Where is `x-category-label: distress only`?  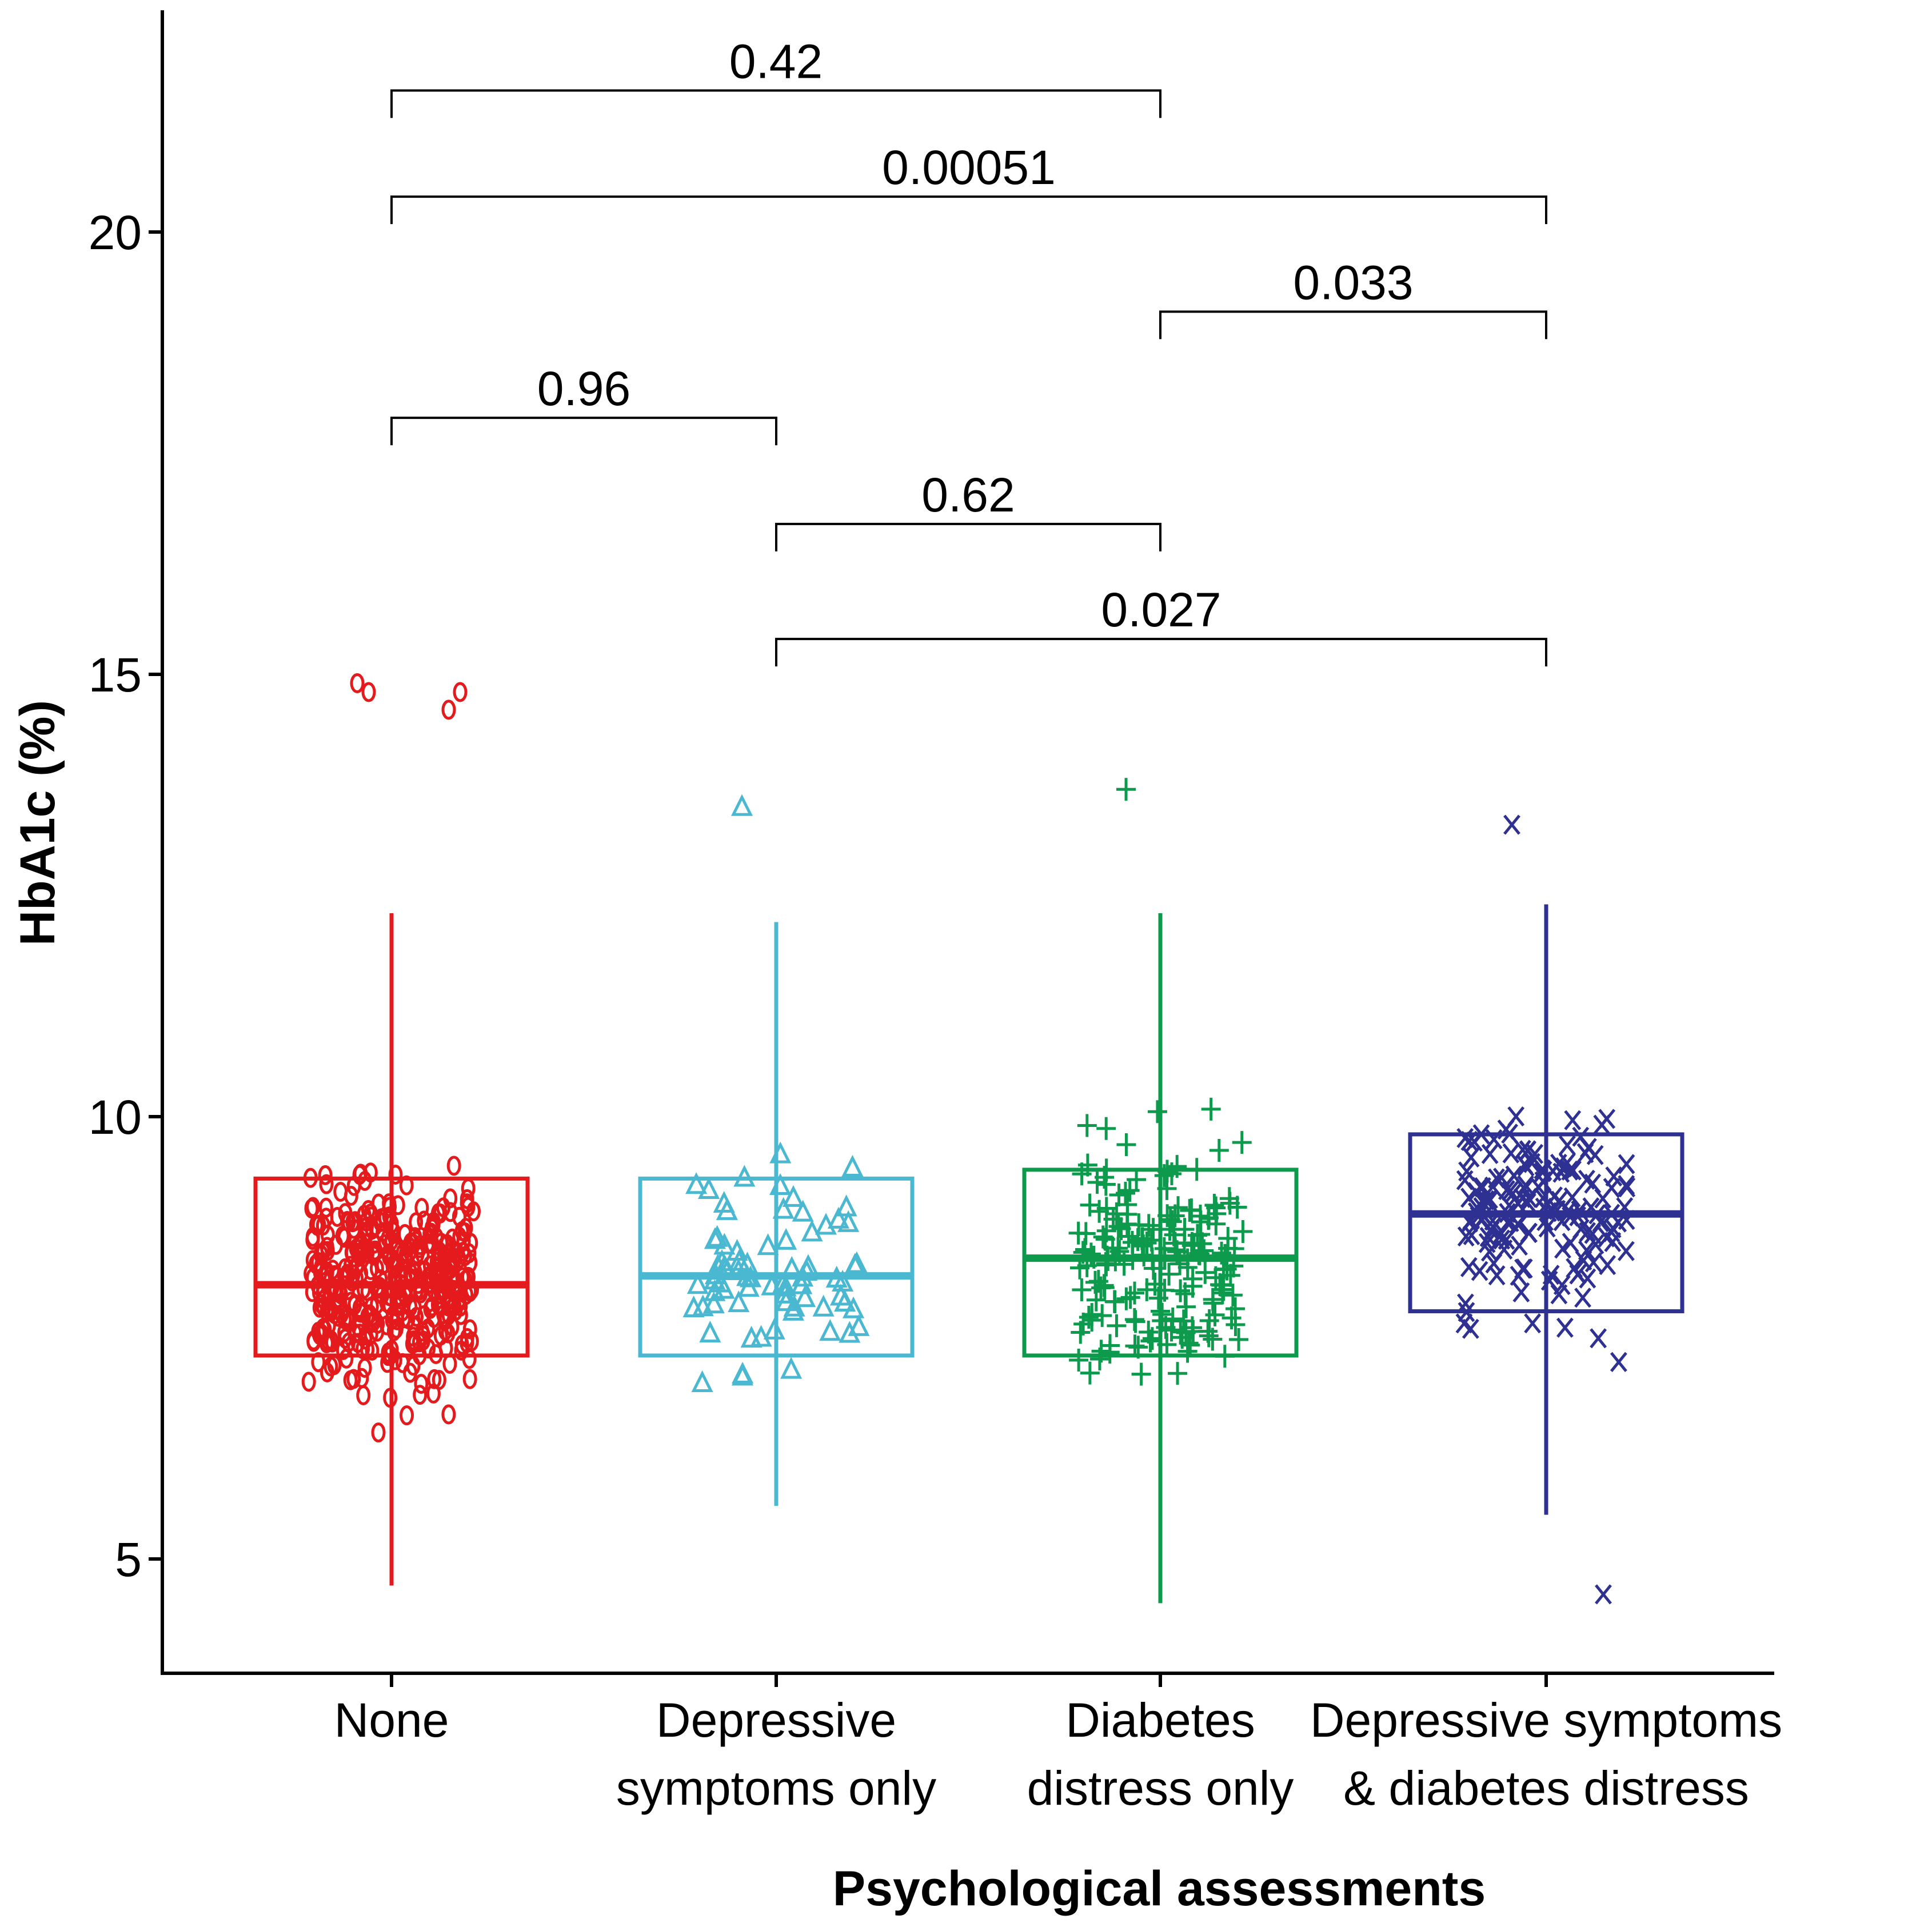
x-category-label: distress only is located at coordinates (1160, 1788).